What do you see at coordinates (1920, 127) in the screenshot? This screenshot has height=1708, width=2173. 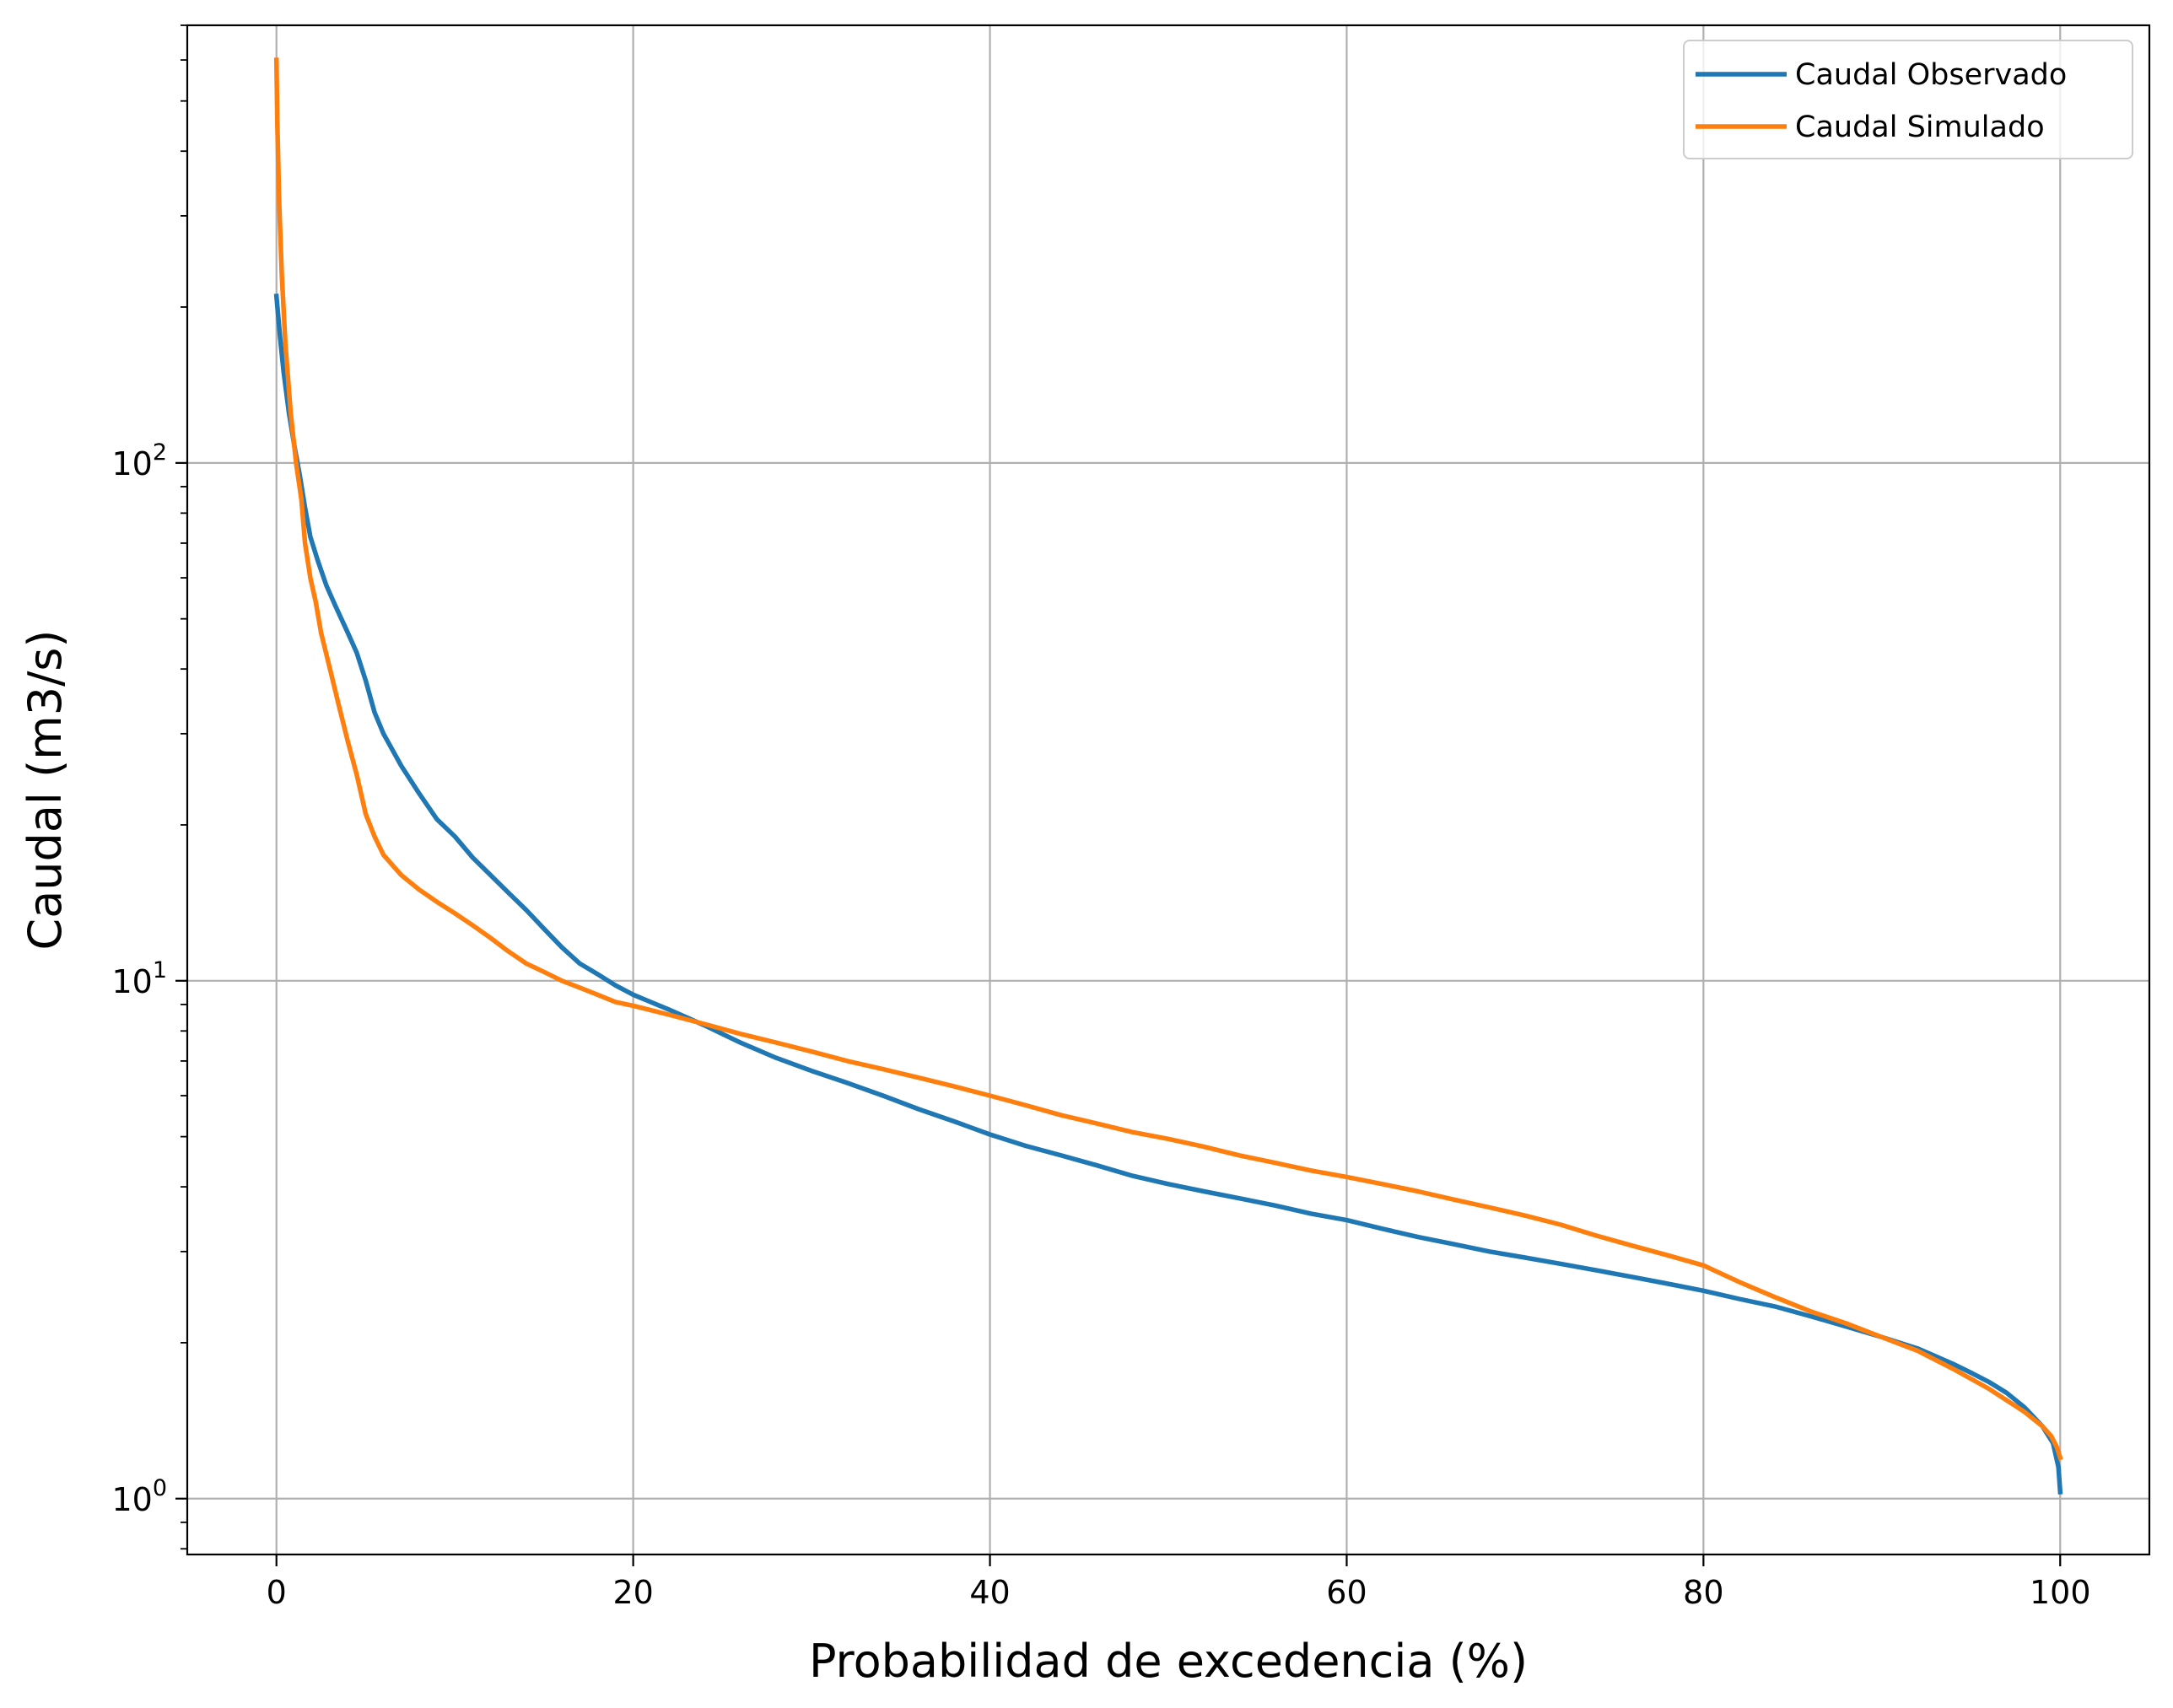 I see `legend-label: Caudal Simulado` at bounding box center [1920, 127].